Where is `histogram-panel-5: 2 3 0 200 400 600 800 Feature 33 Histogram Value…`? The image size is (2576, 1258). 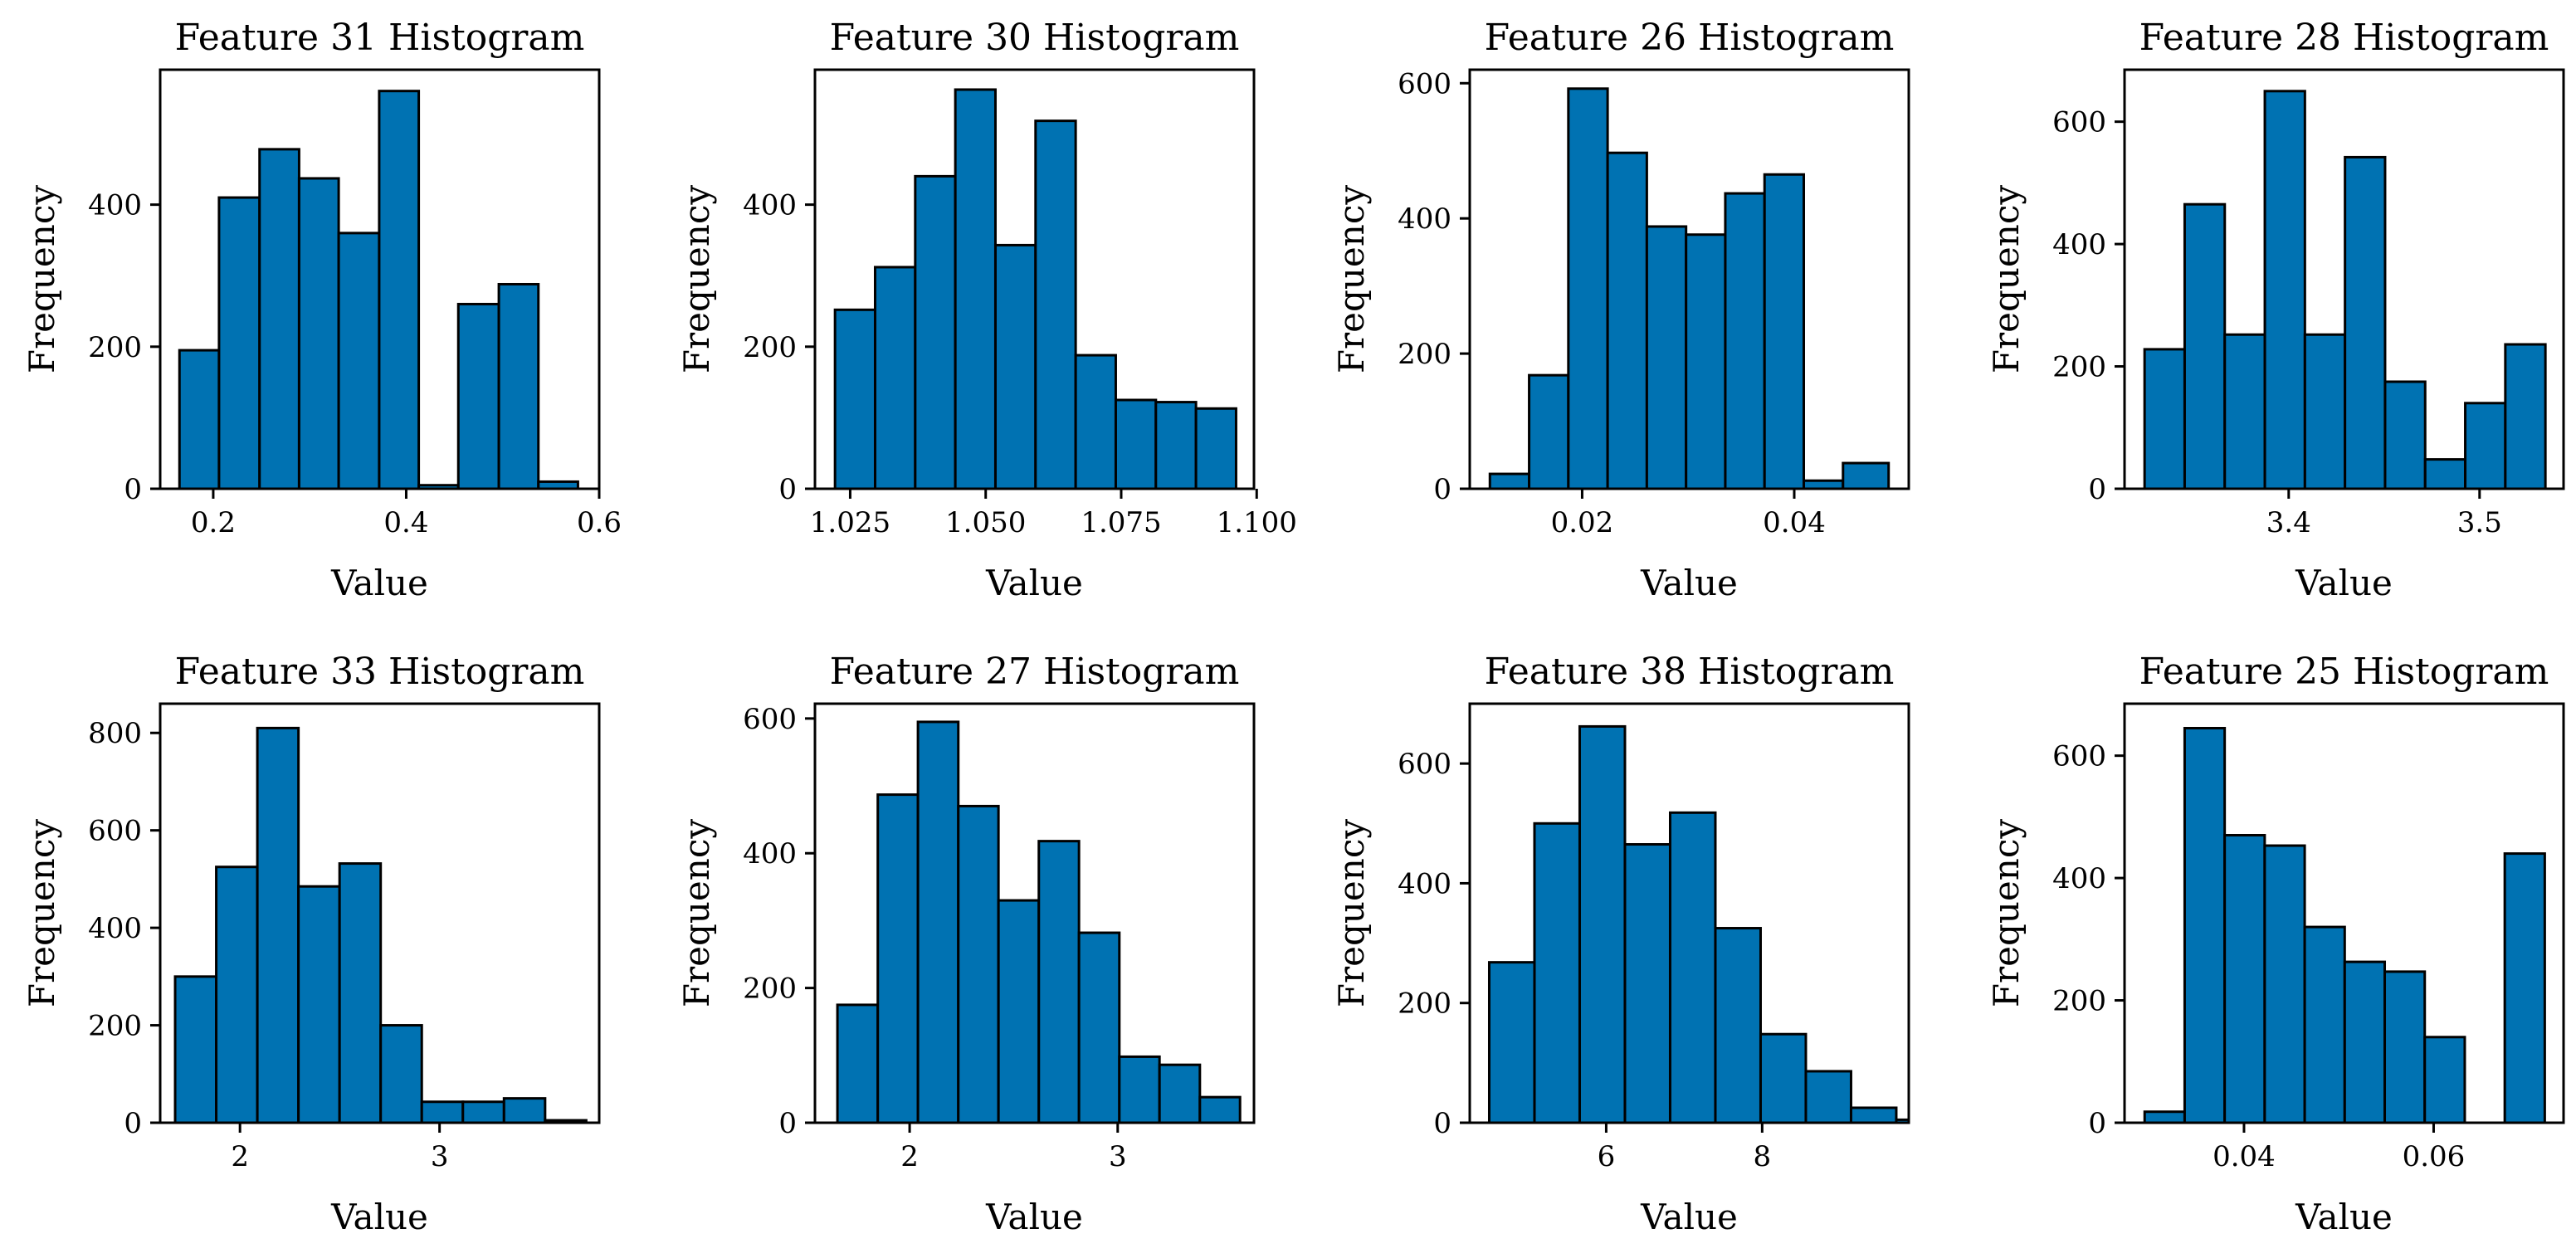 histogram-panel-5: 2 3 0 200 400 600 800 Feature 33 Histogram Value… is located at coordinates (312, 944).